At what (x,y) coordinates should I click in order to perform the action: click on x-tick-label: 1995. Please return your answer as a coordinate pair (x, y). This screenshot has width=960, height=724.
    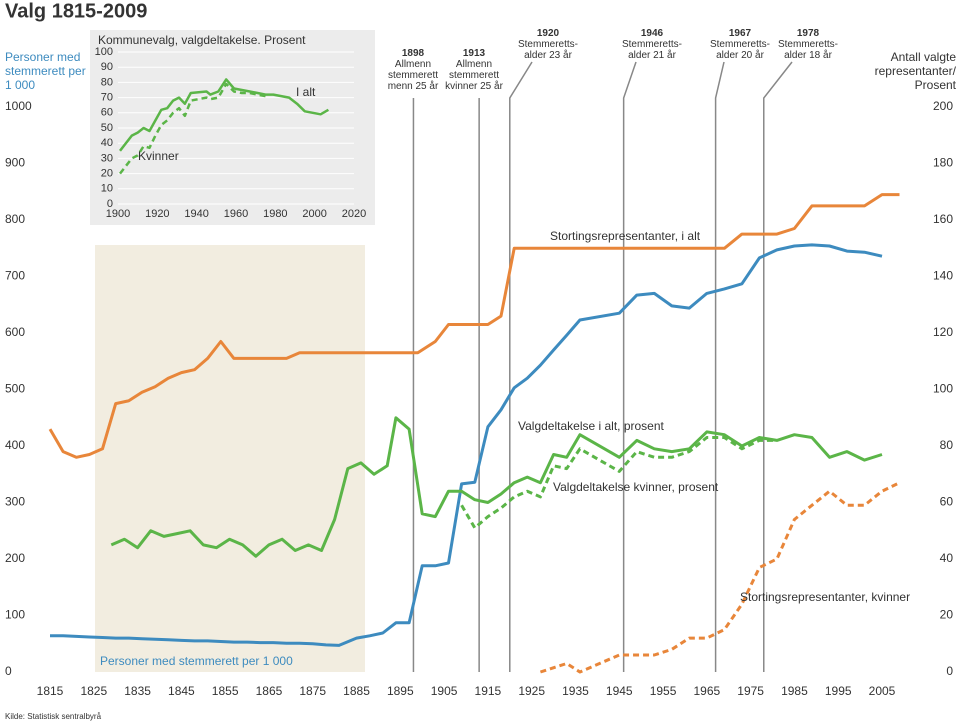
    Looking at the image, I should click on (838, 691).